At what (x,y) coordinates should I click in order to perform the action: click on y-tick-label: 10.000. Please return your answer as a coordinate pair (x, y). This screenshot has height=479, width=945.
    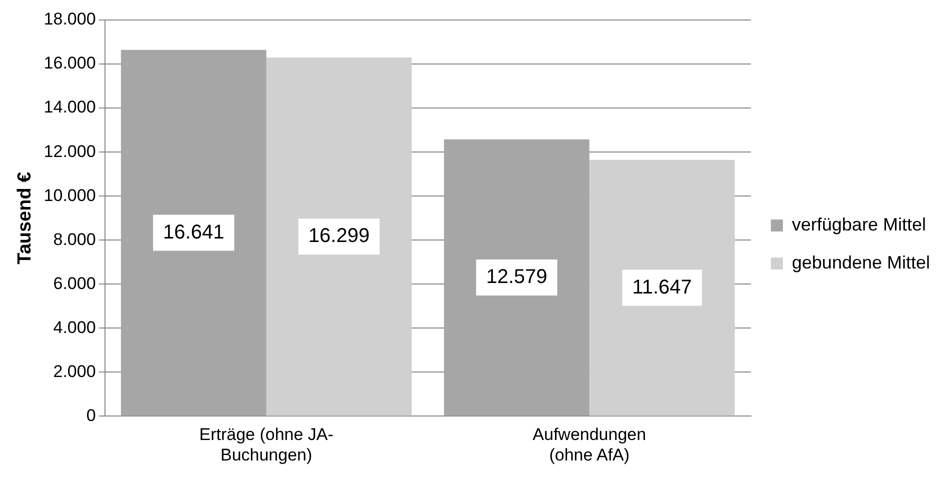
    Looking at the image, I should click on (70, 195).